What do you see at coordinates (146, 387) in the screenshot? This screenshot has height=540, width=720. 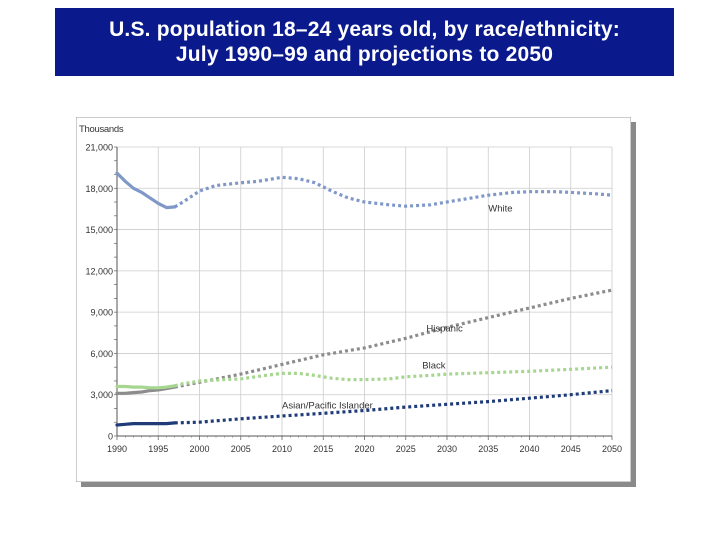 I see `black-estimate-line` at bounding box center [146, 387].